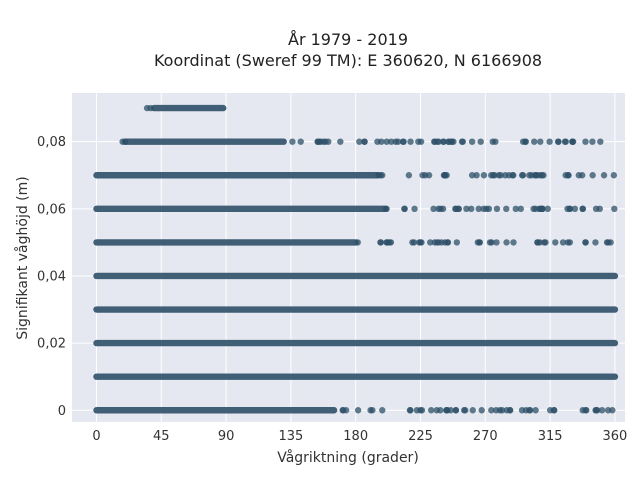  I want to click on y-tick-label: 0, so click(62, 411).